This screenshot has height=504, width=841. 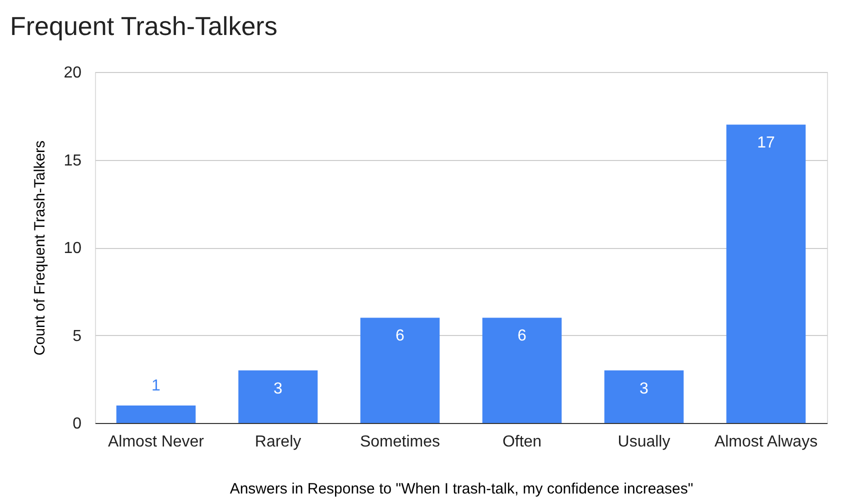 What do you see at coordinates (73, 73) in the screenshot?
I see `y-tick-label: 20` at bounding box center [73, 73].